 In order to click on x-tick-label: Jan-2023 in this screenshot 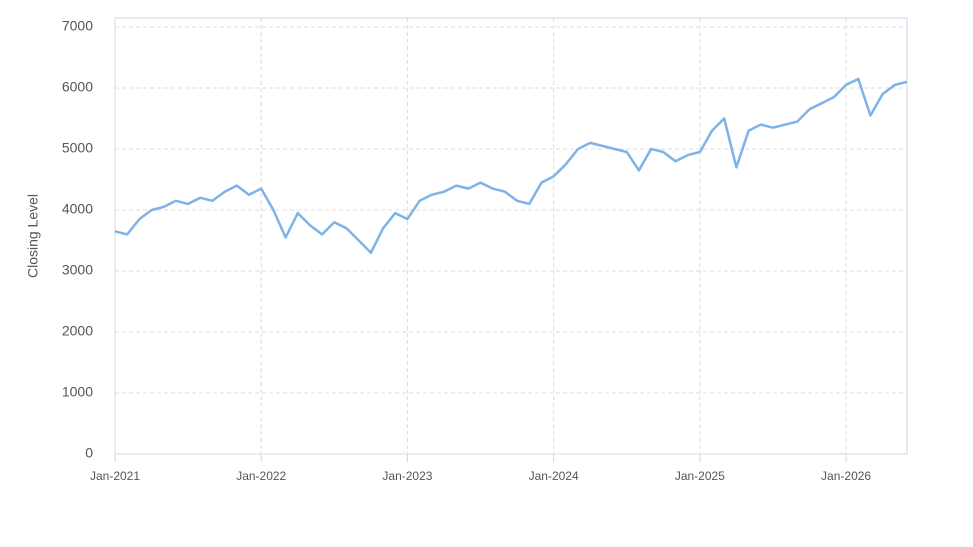, I will do `click(407, 476)`.